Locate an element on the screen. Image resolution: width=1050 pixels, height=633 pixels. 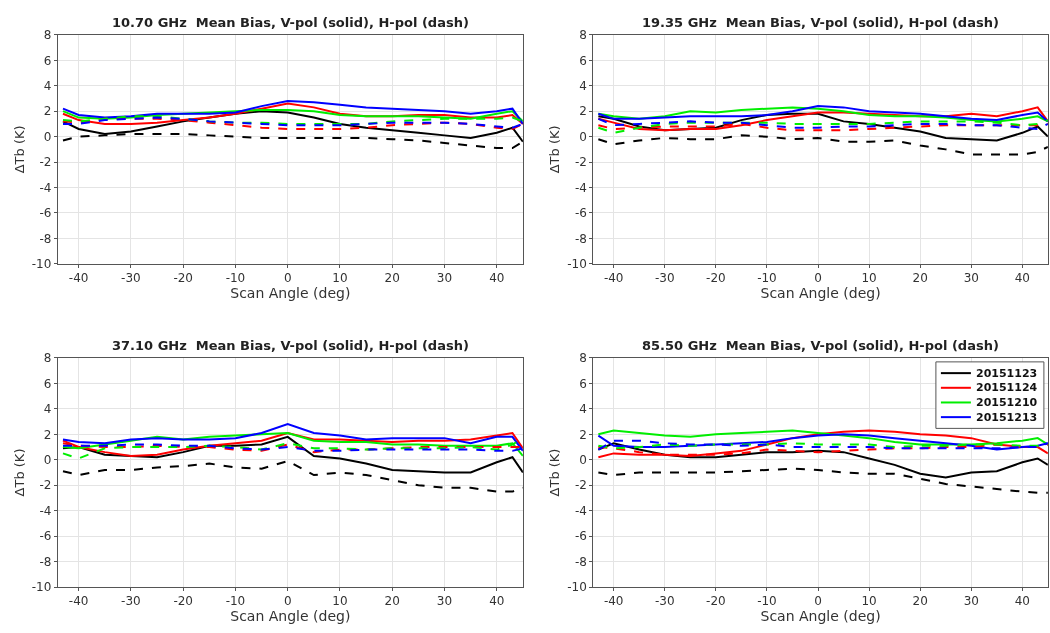
legend-label: 20151210 is located at coordinates (1007, 402).